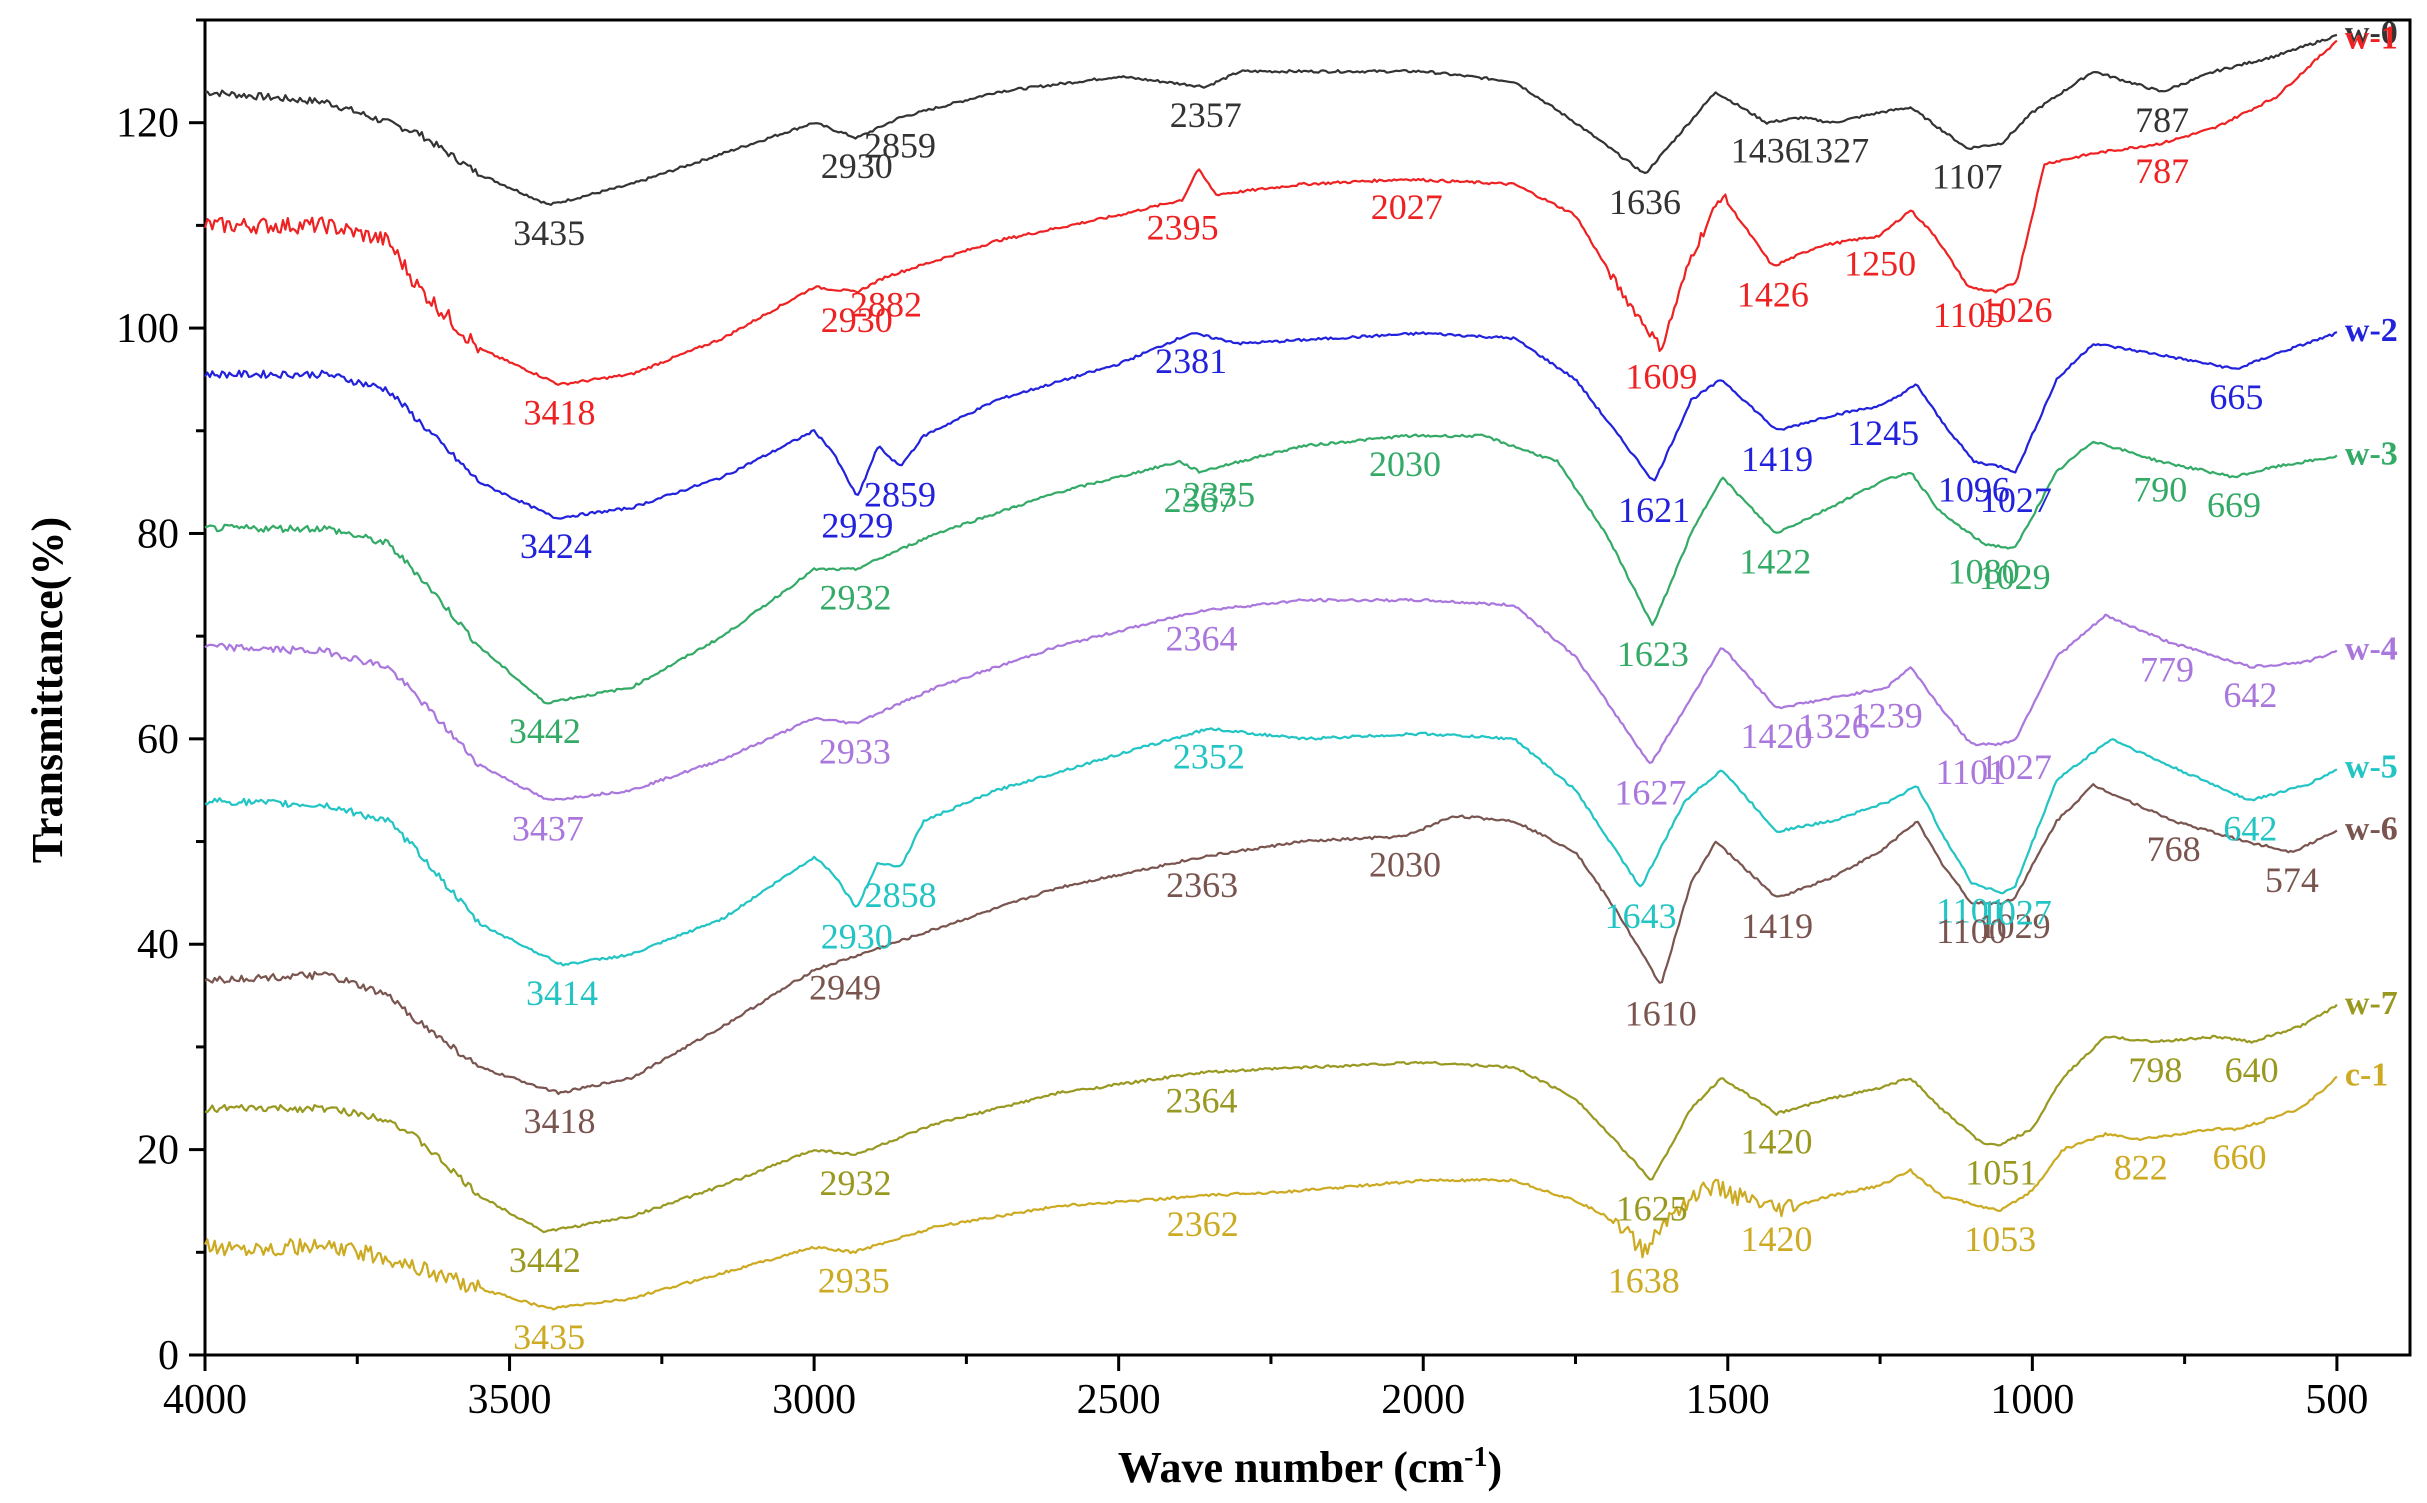 This screenshot has height=1503, width=2427. What do you see at coordinates (1883, 433) in the screenshot?
I see `peak-label: 1245` at bounding box center [1883, 433].